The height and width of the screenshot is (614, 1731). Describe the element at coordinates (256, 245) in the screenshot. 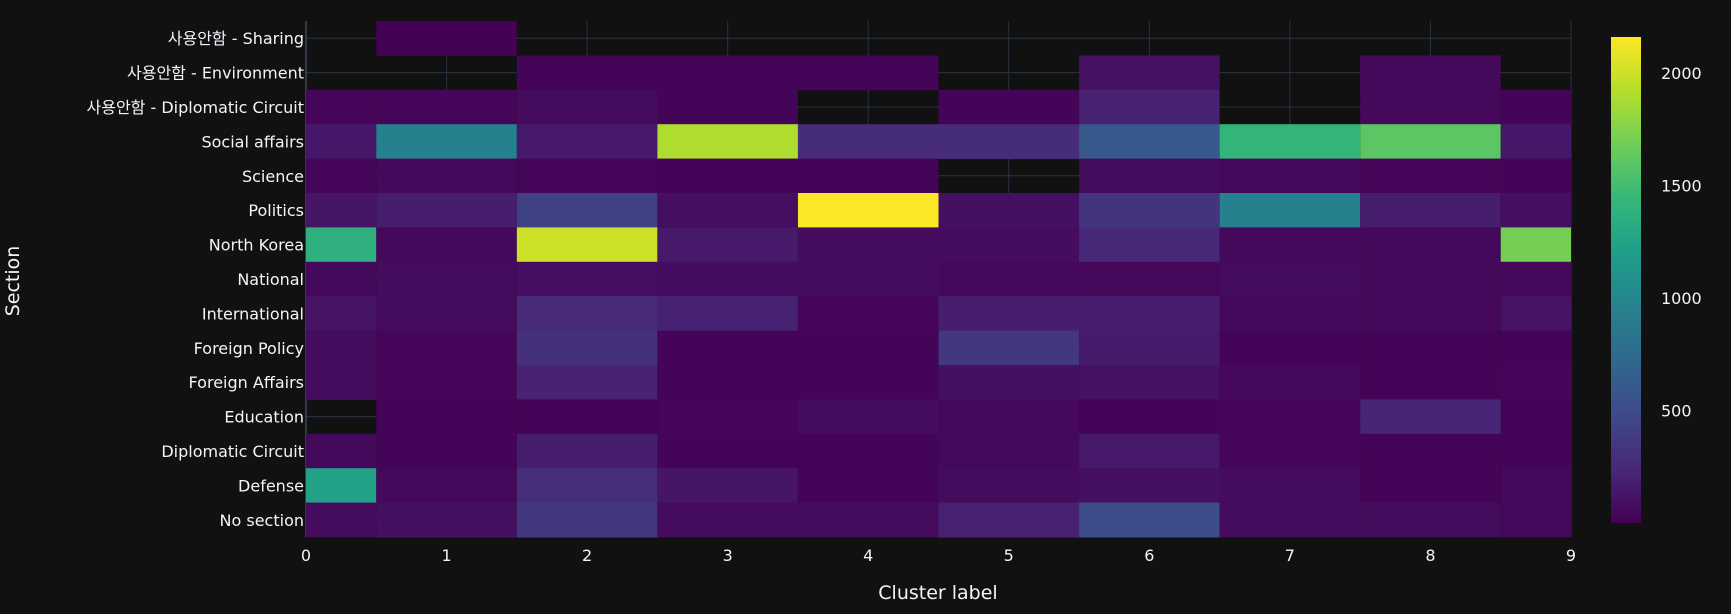

I see `y-tick-label: North Korea` at that location.